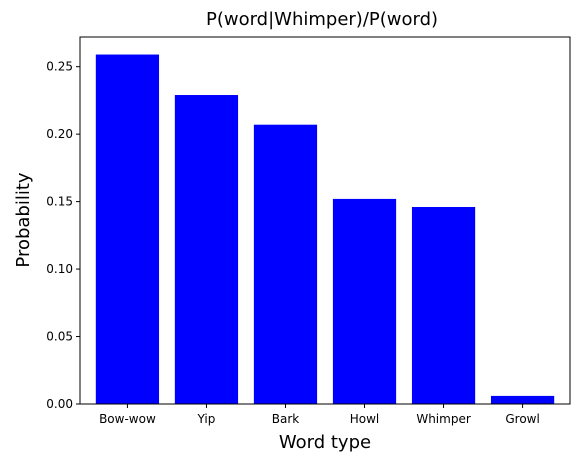  Describe the element at coordinates (59, 337) in the screenshot. I see `y-tick-label: 0.05` at that location.